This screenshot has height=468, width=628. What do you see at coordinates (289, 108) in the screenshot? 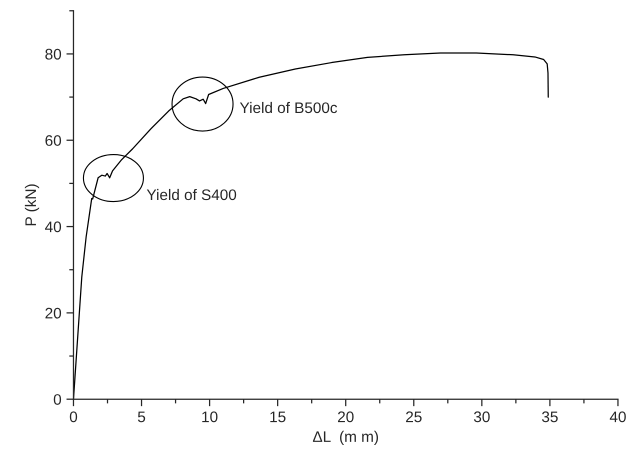
I see `annotation: Yield of B500c` at bounding box center [289, 108].